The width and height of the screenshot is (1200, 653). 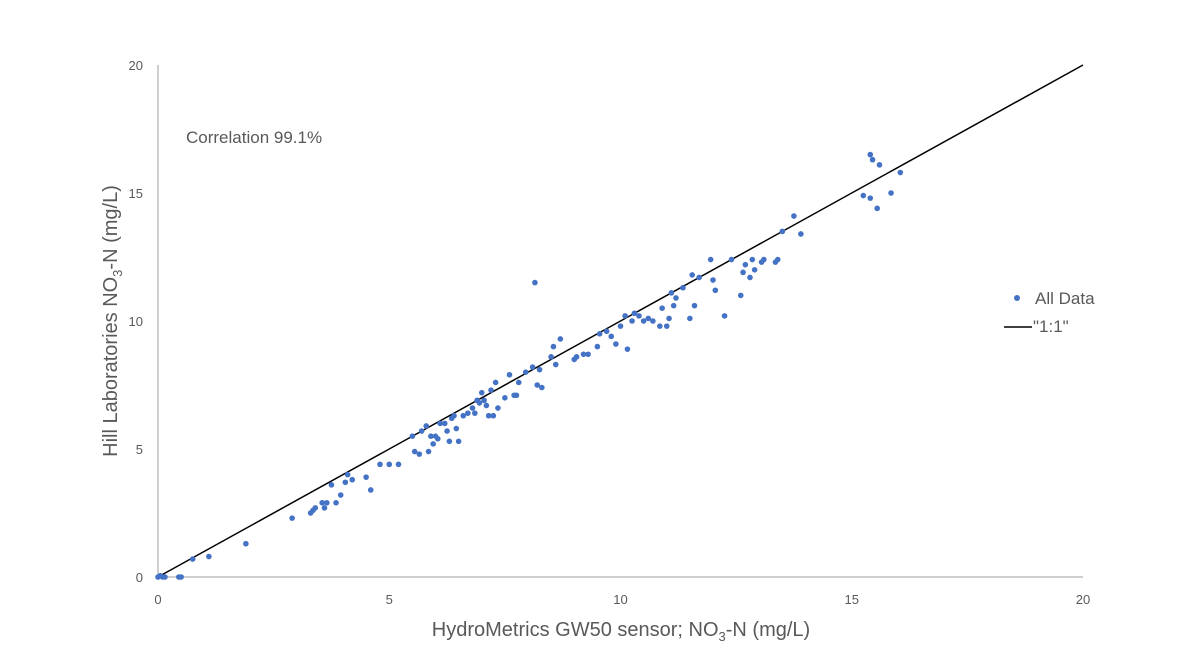 I want to click on x-tick-labels: 0 5 10 15 20, so click(x=622, y=599).